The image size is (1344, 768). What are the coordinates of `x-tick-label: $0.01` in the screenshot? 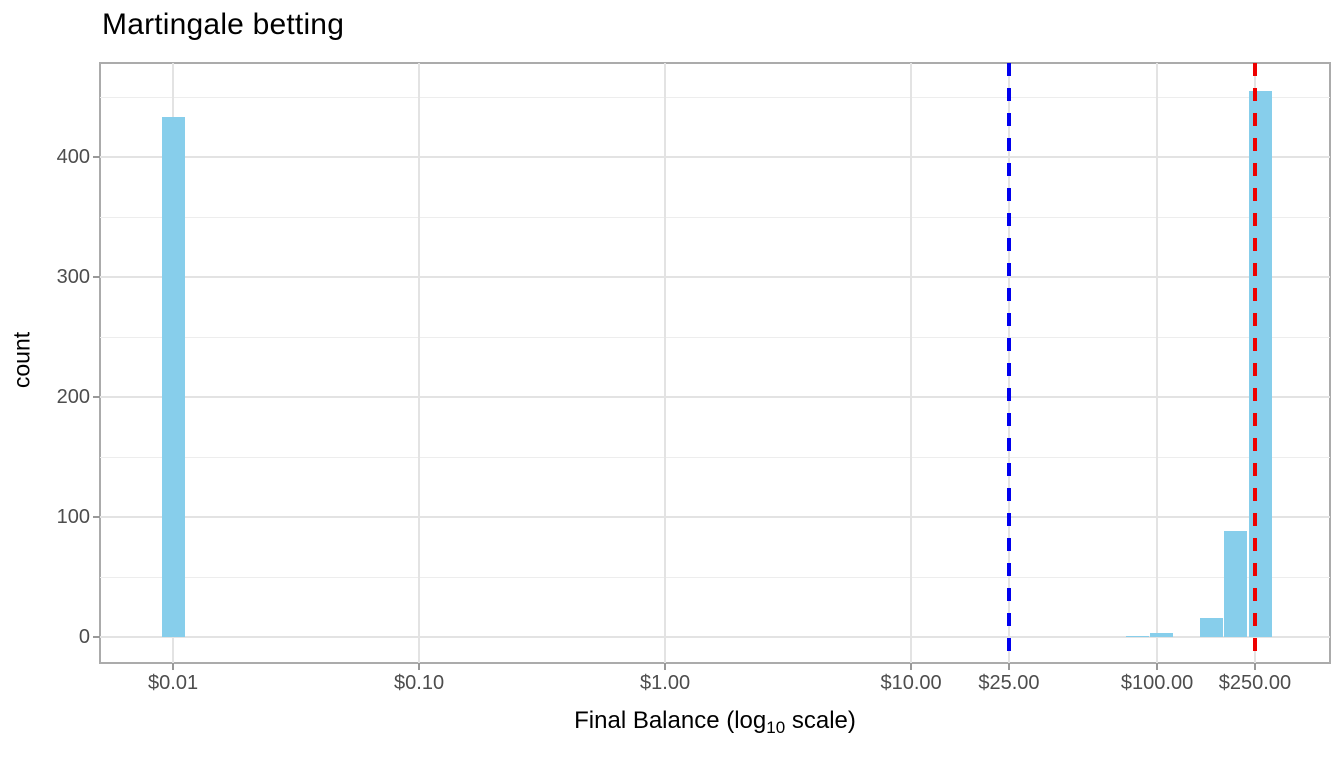 It's located at (173, 683).